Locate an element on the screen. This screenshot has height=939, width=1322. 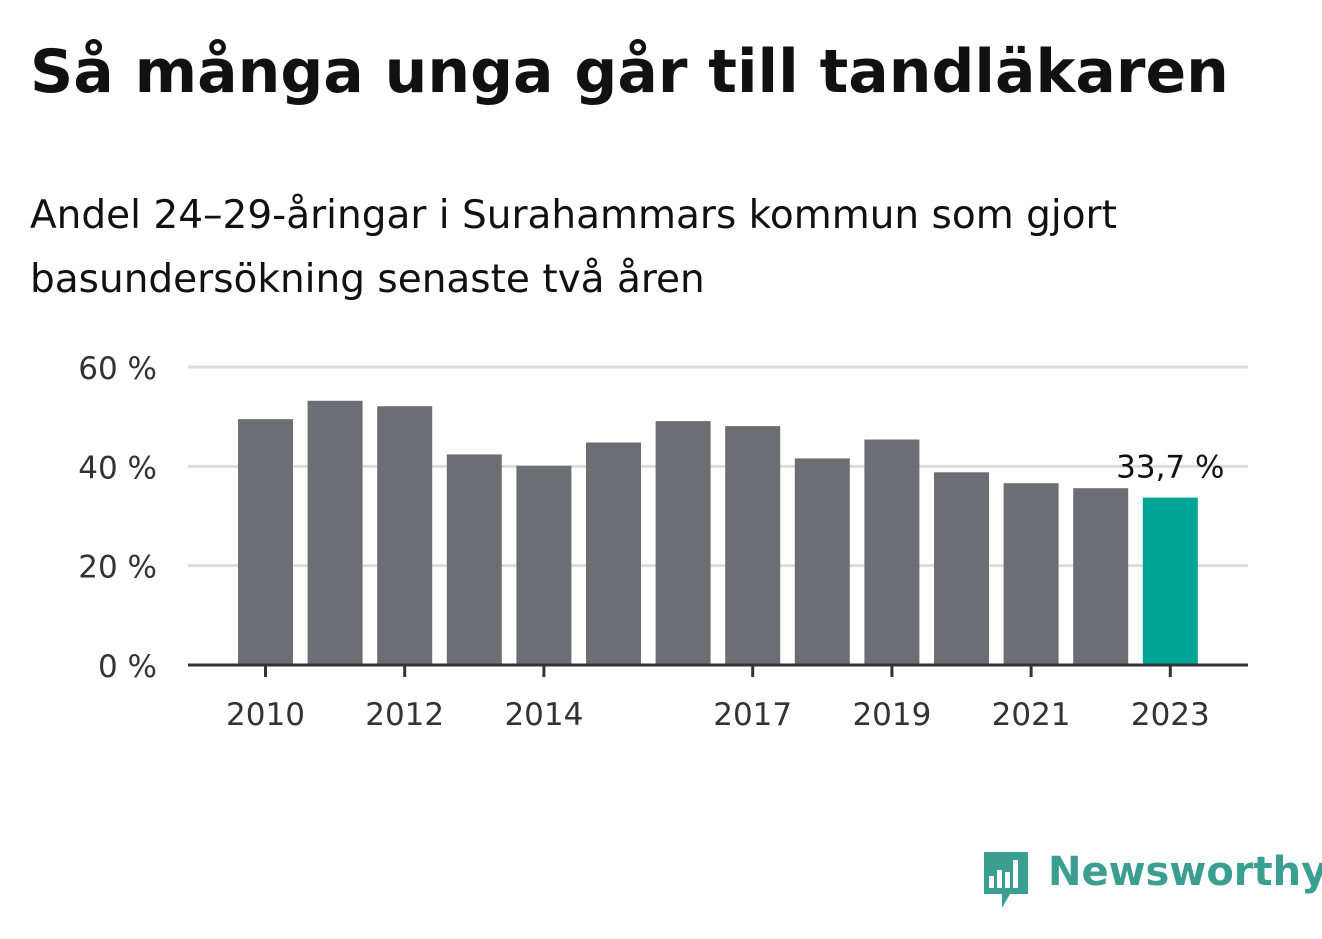
bar-2011 is located at coordinates (335, 532).